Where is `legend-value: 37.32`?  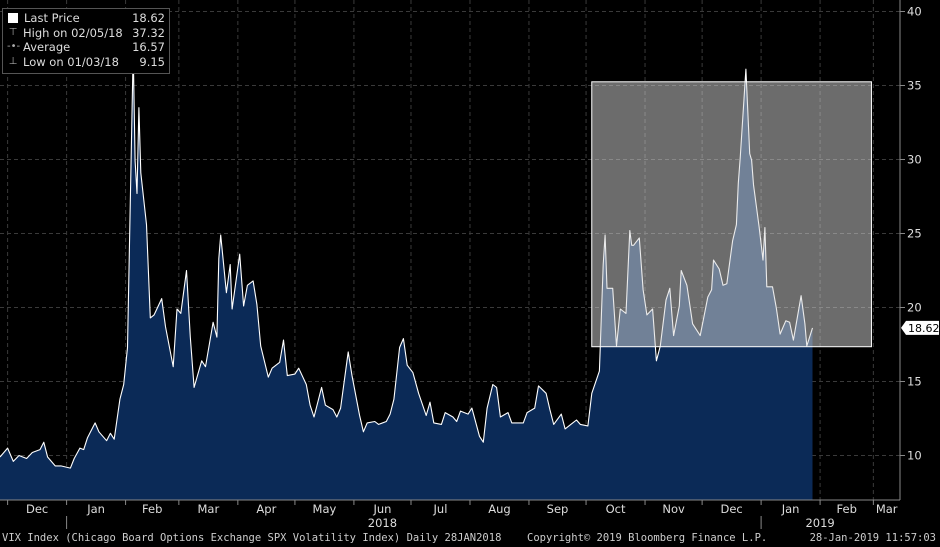 legend-value: 37.32 is located at coordinates (148, 32).